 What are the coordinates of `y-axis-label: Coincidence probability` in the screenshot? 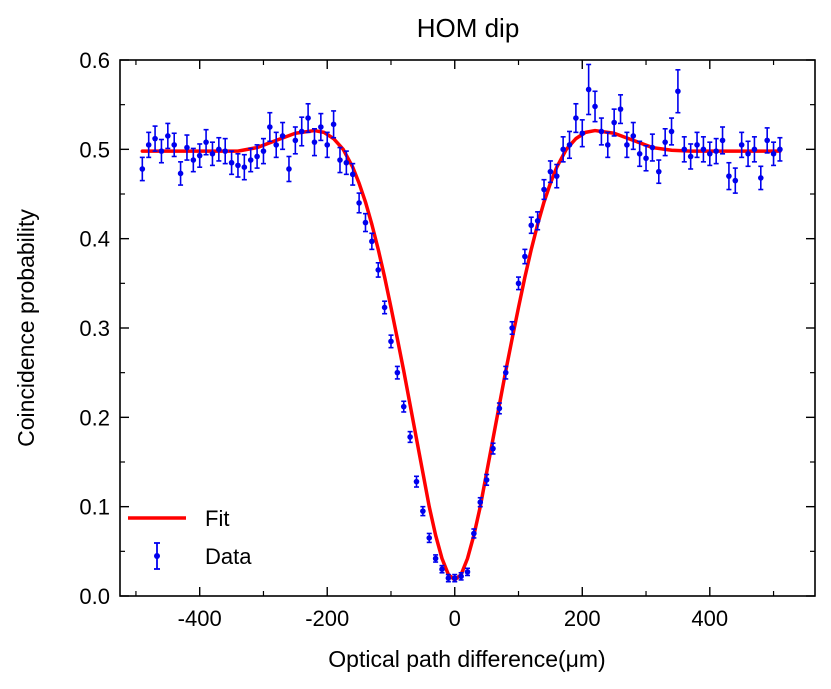 It's located at (26, 328).